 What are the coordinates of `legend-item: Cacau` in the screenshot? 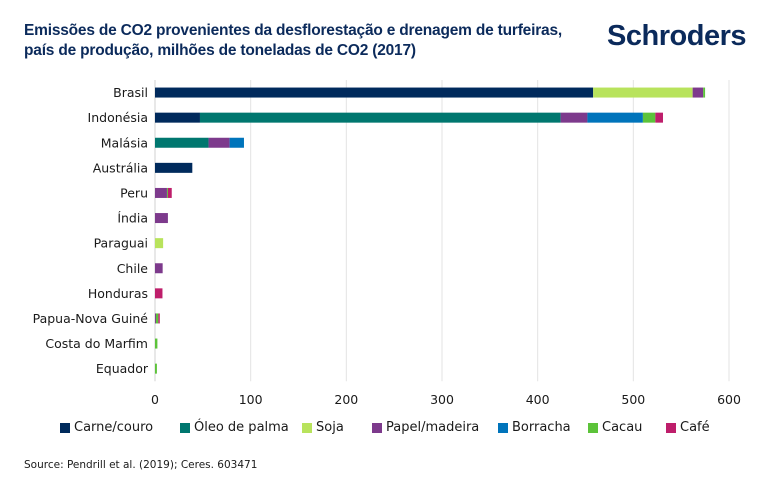 It's located at (615, 427).